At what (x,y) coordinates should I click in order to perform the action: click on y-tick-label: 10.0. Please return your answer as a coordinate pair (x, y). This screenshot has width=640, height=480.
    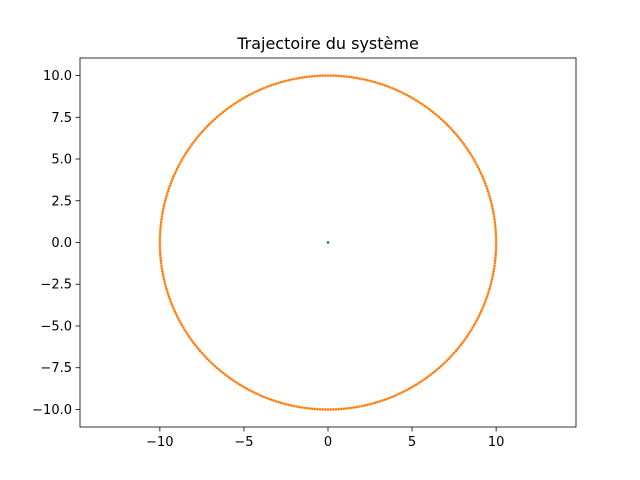
    Looking at the image, I should click on (57, 76).